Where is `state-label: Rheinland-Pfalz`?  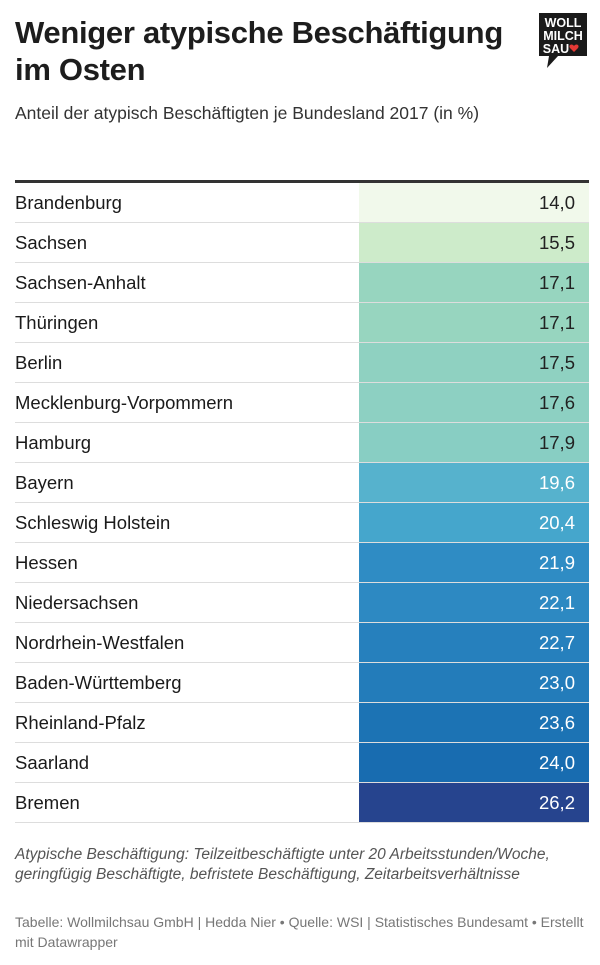 state-label: Rheinland-Pfalz is located at coordinates (80, 722).